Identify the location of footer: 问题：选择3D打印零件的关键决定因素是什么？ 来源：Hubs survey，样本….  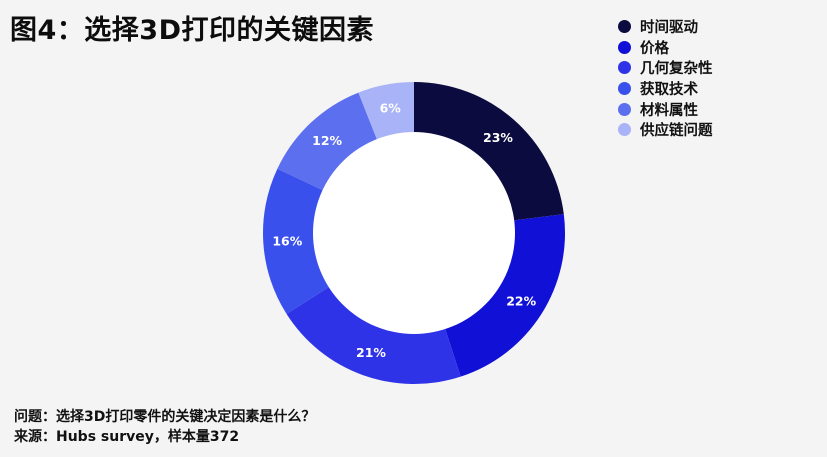
(164, 427).